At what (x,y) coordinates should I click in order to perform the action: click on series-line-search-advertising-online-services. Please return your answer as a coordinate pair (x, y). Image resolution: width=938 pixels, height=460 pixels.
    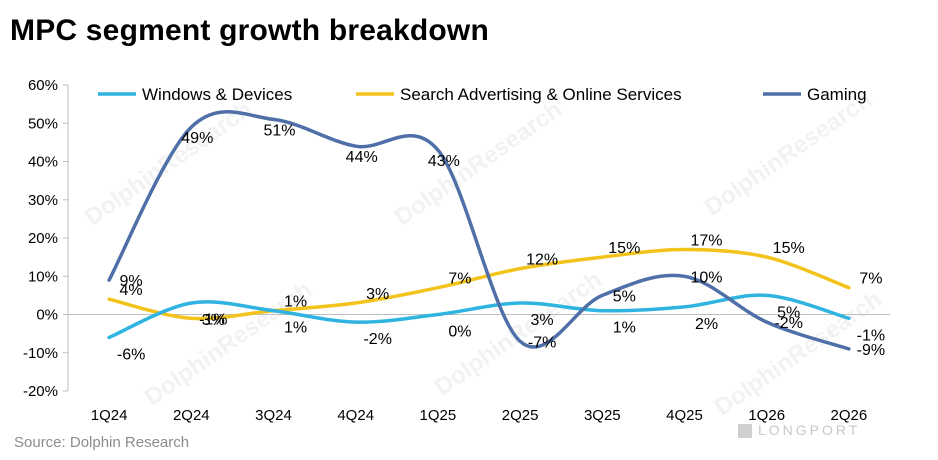
    Looking at the image, I should click on (479, 284).